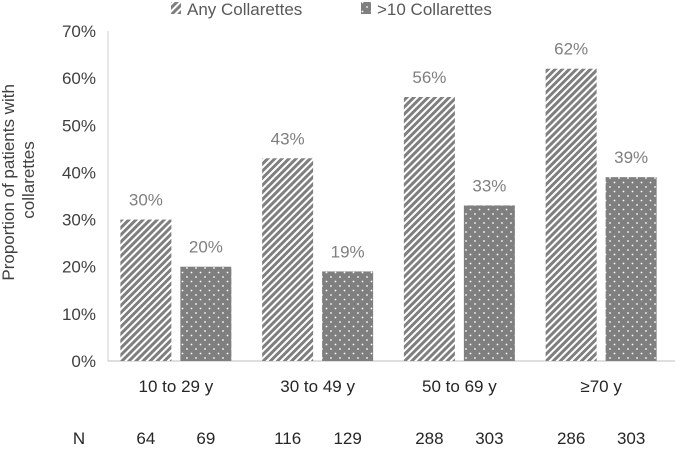  I want to click on y-axis-label: Proportion of patients with collarettes, so click(19, 179).